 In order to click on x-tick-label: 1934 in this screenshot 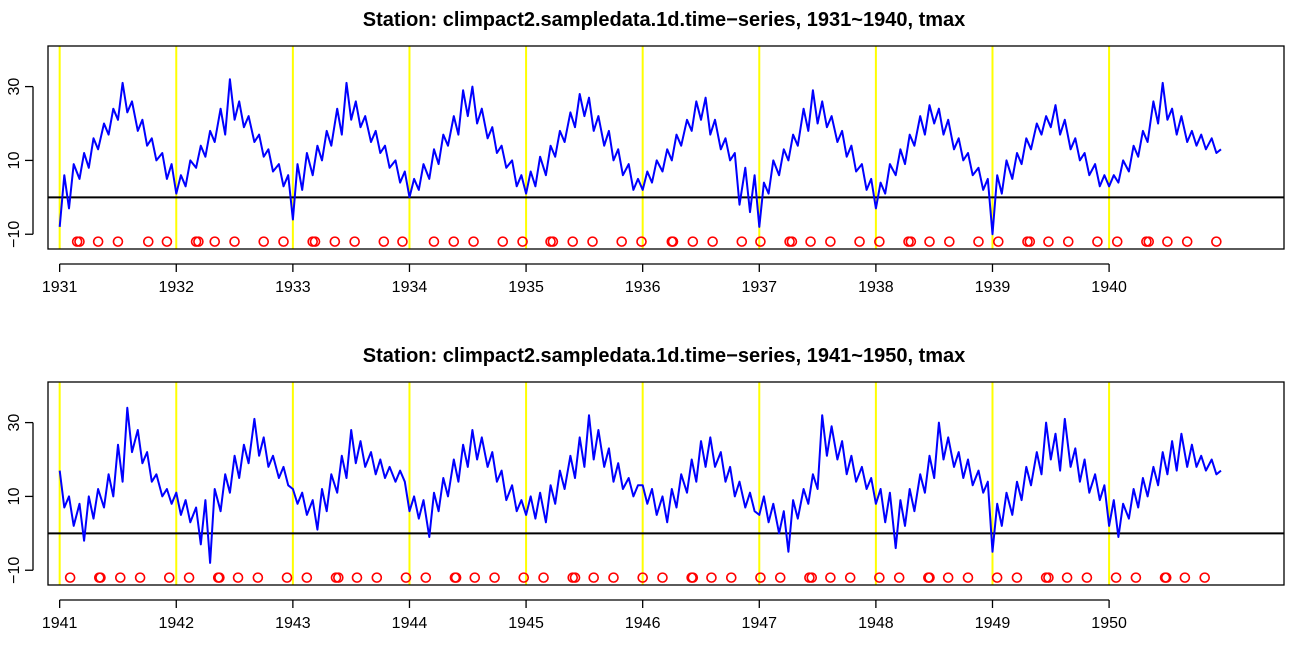, I will do `click(410, 287)`.